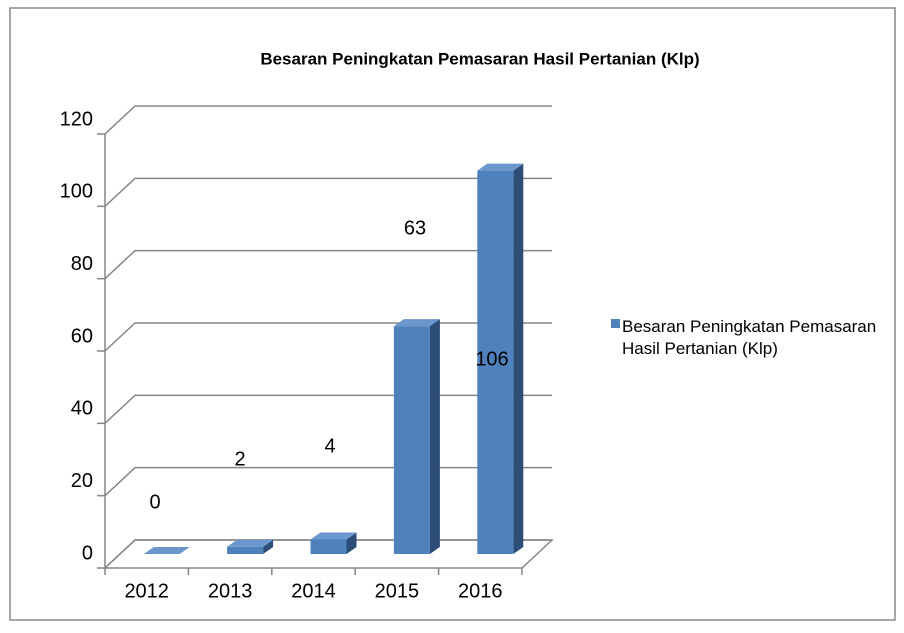  I want to click on data-label: 2, so click(239, 459).